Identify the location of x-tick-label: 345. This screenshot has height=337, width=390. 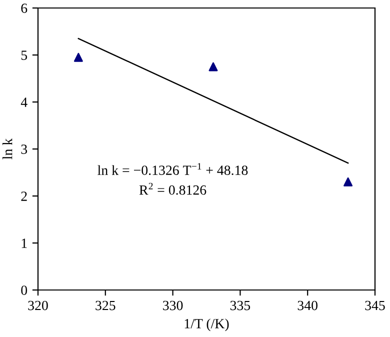
(375, 305).